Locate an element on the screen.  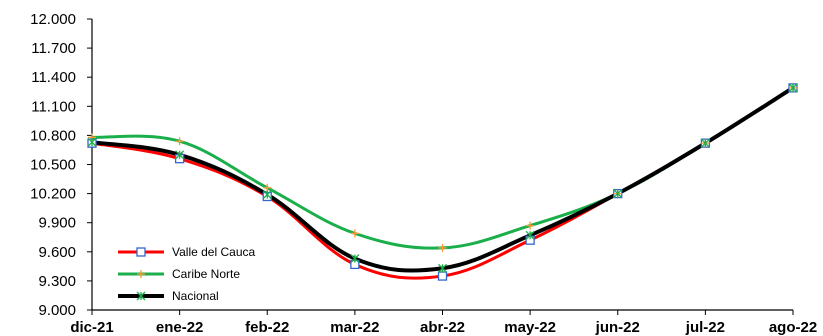
x-tick-label: feb-22 is located at coordinates (267, 327).